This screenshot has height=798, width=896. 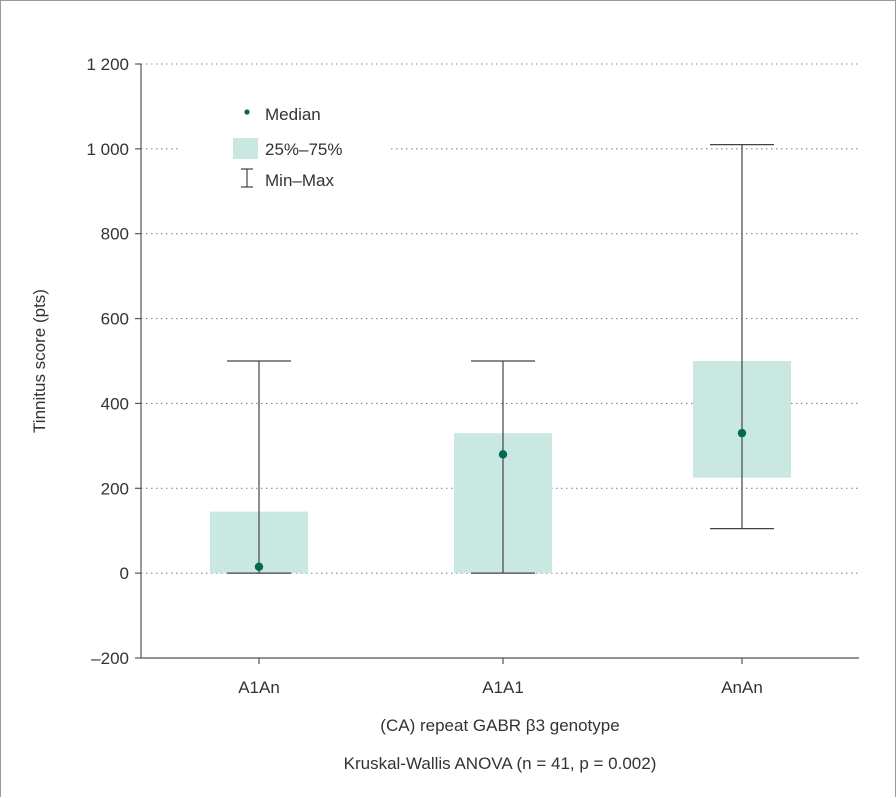 I want to click on legend-median-marker, so click(x=246, y=111).